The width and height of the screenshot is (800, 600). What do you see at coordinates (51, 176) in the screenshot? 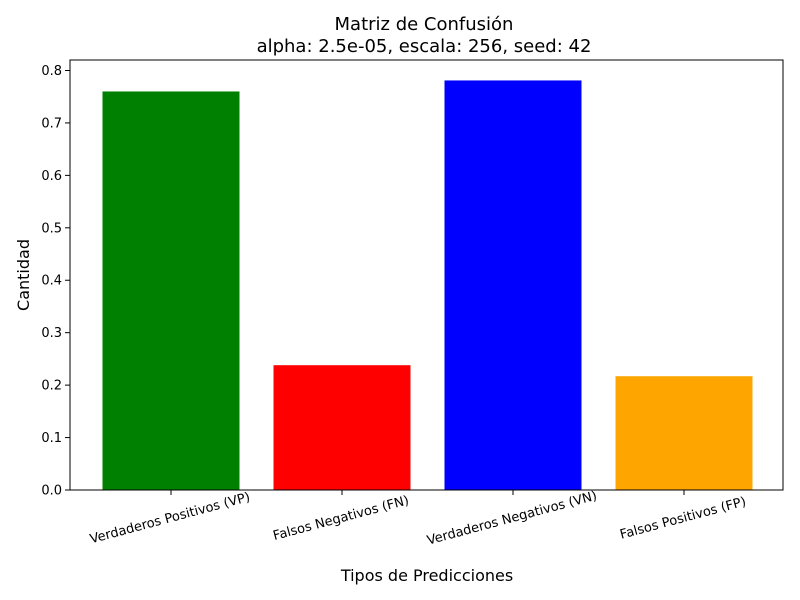
I see `y-tick-label: 0.6` at bounding box center [51, 176].